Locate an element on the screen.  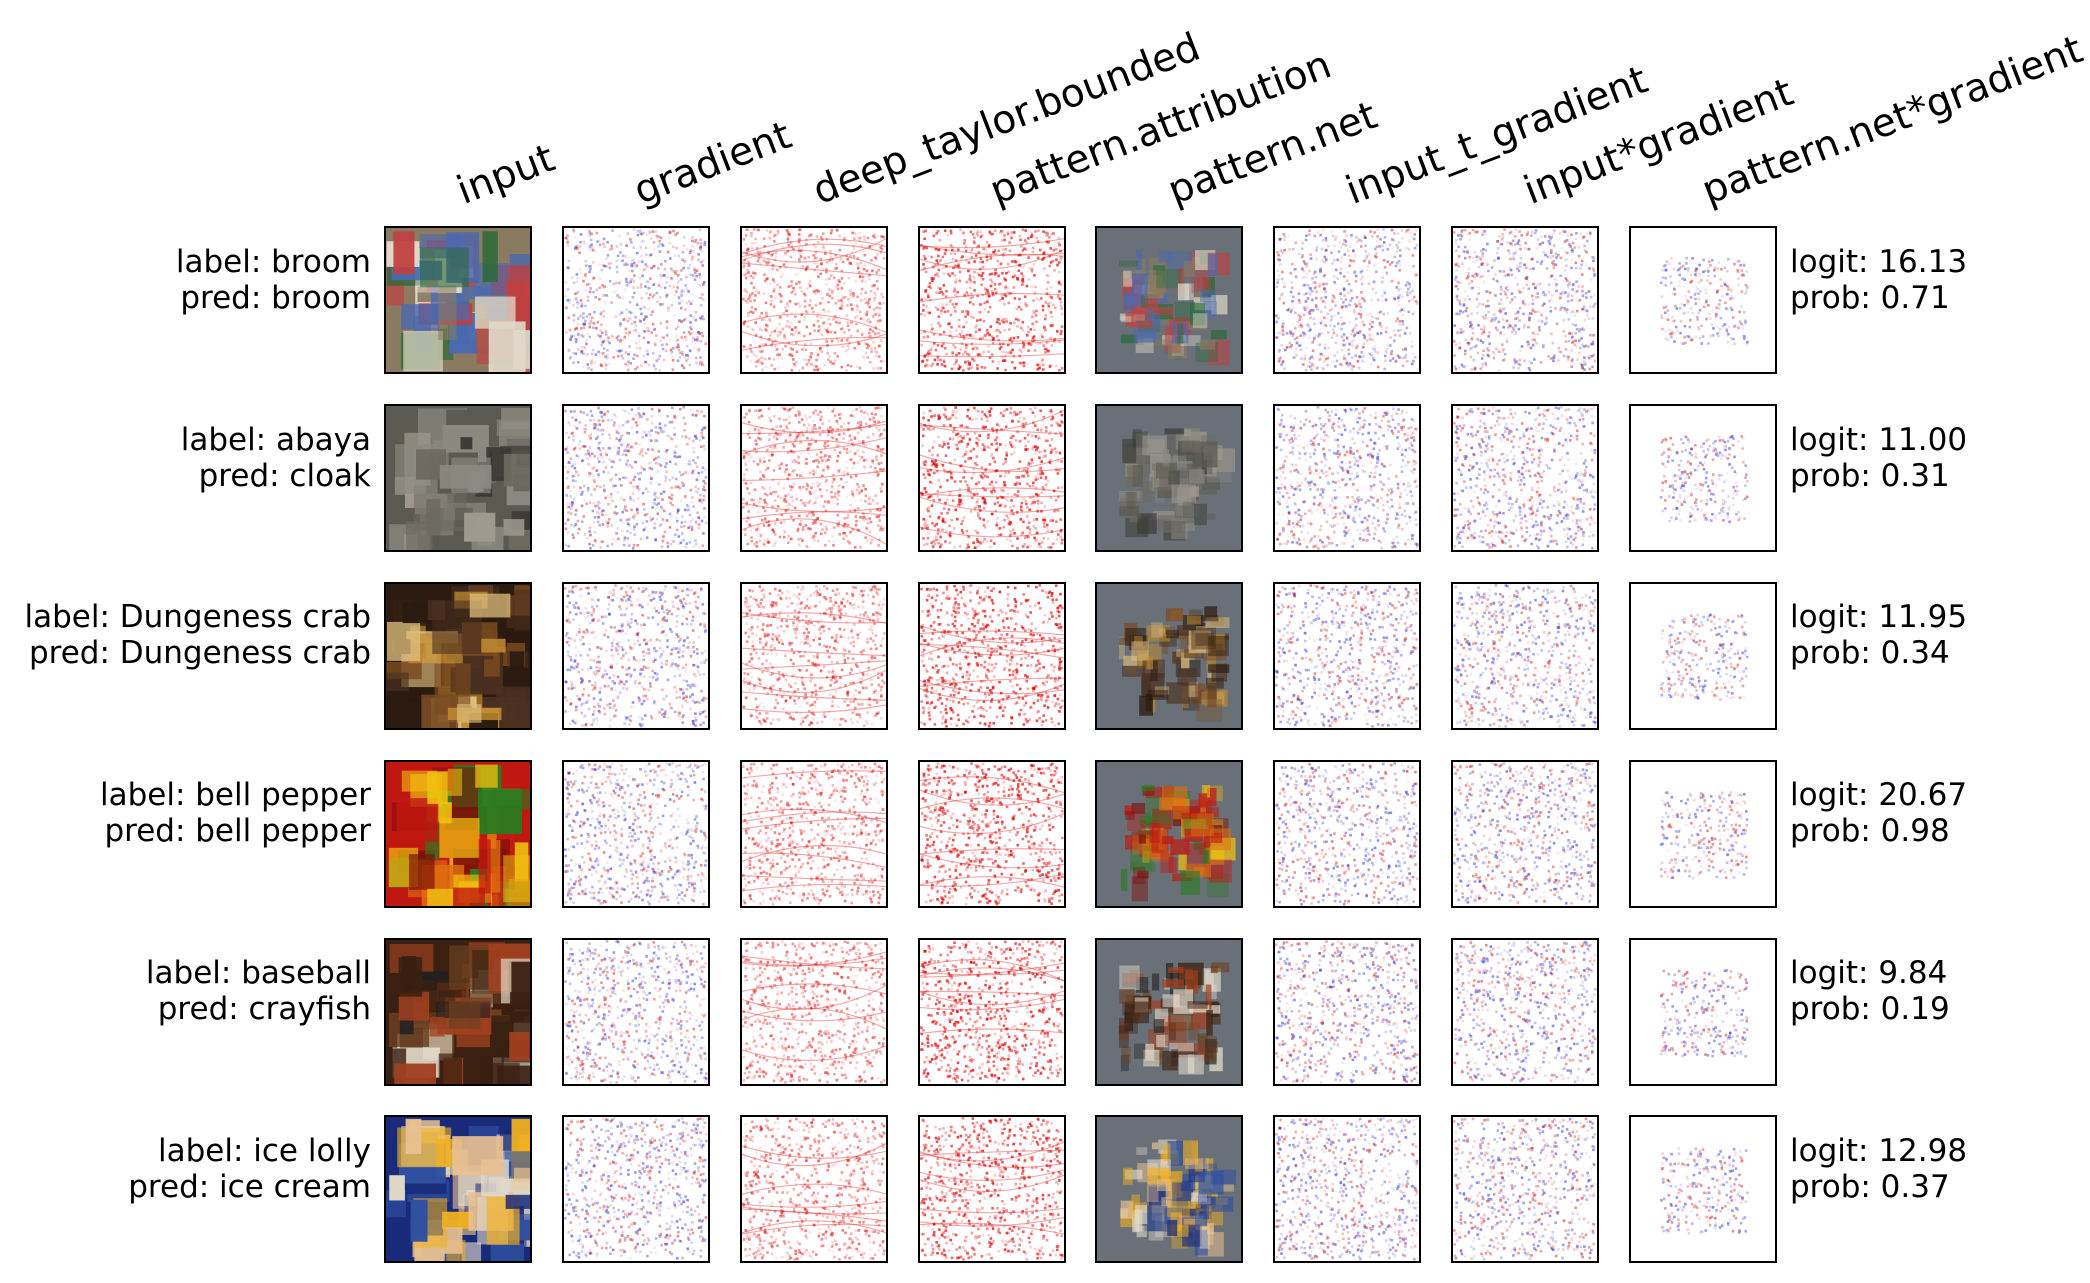
predicted-label: pred: ice cream is located at coordinates (185, 1187).